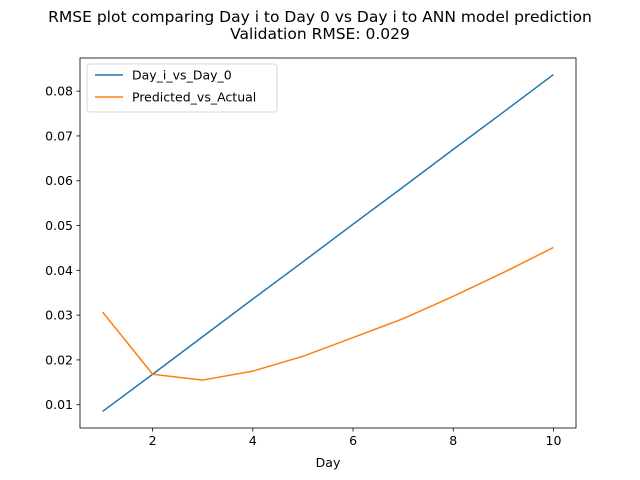 This screenshot has width=640, height=480. Describe the element at coordinates (353, 440) in the screenshot. I see `x-tick-label: 6` at that location.